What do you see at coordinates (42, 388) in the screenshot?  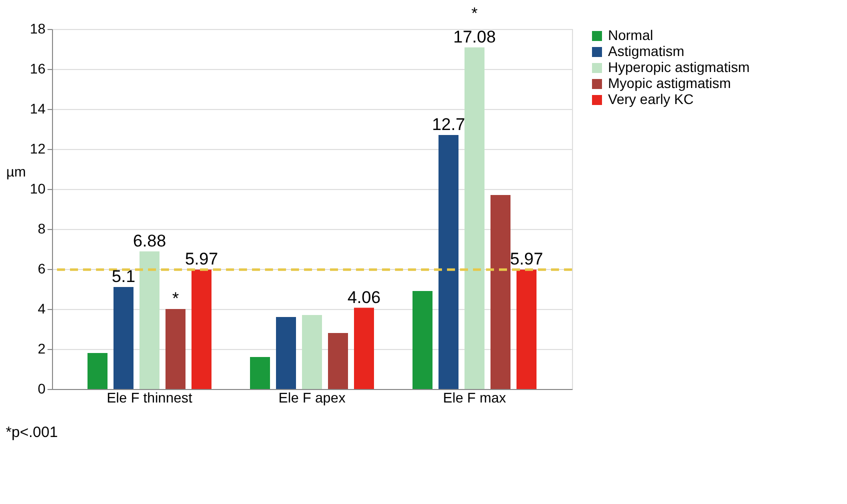 I see `y-tick-label: 0` at bounding box center [42, 388].